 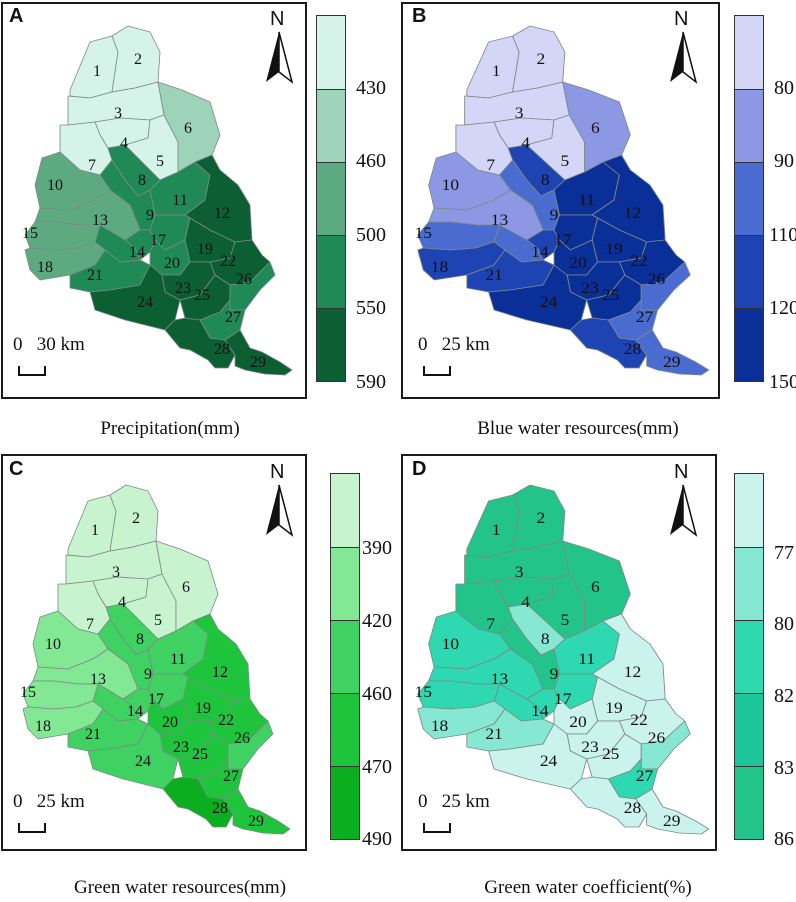 I want to click on subbasin-label: 18, so click(x=439, y=267).